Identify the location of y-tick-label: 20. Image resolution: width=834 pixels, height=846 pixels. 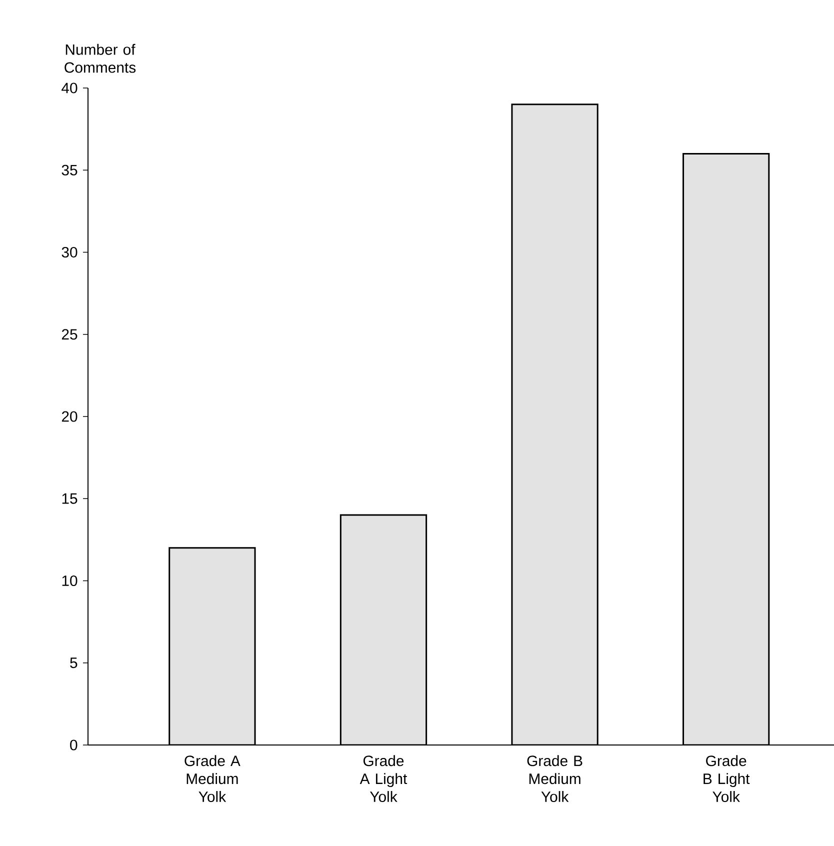
(70, 416).